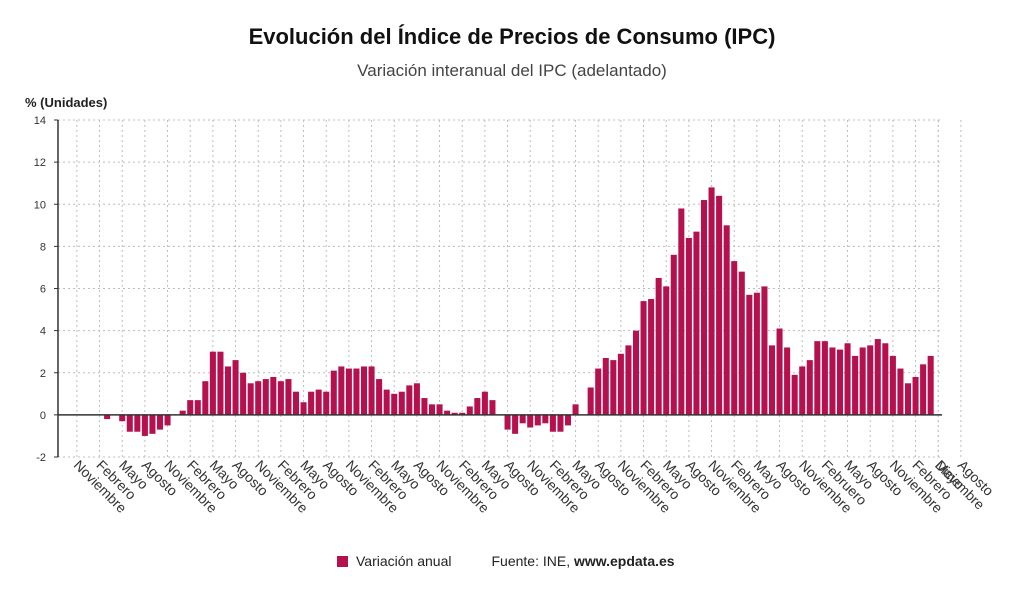 This screenshot has width=1024, height=601. Describe the element at coordinates (41, 458) in the screenshot. I see `y-tick-label: -2` at that location.